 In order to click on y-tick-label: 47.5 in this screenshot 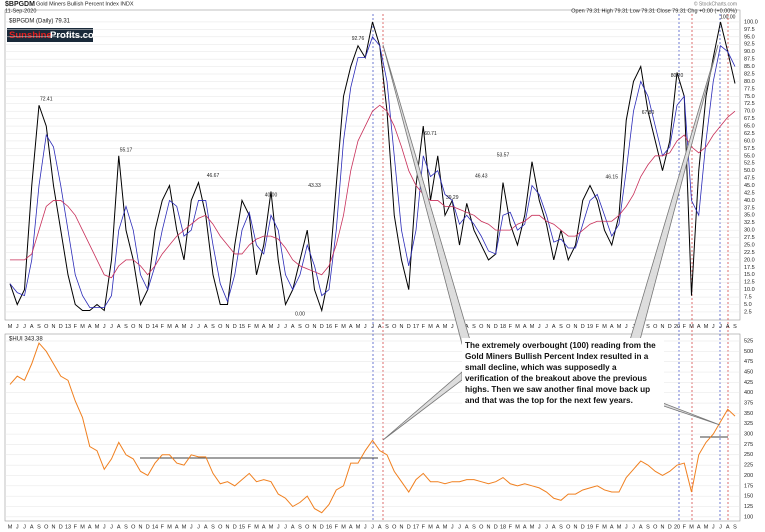, I will do `click(749, 179)`.